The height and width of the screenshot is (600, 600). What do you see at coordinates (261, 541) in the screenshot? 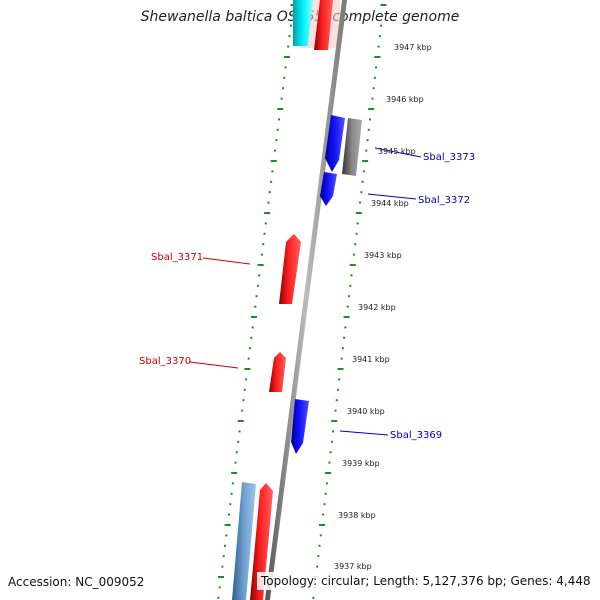
I see `gene-feature-forward-bottom` at bounding box center [261, 541].